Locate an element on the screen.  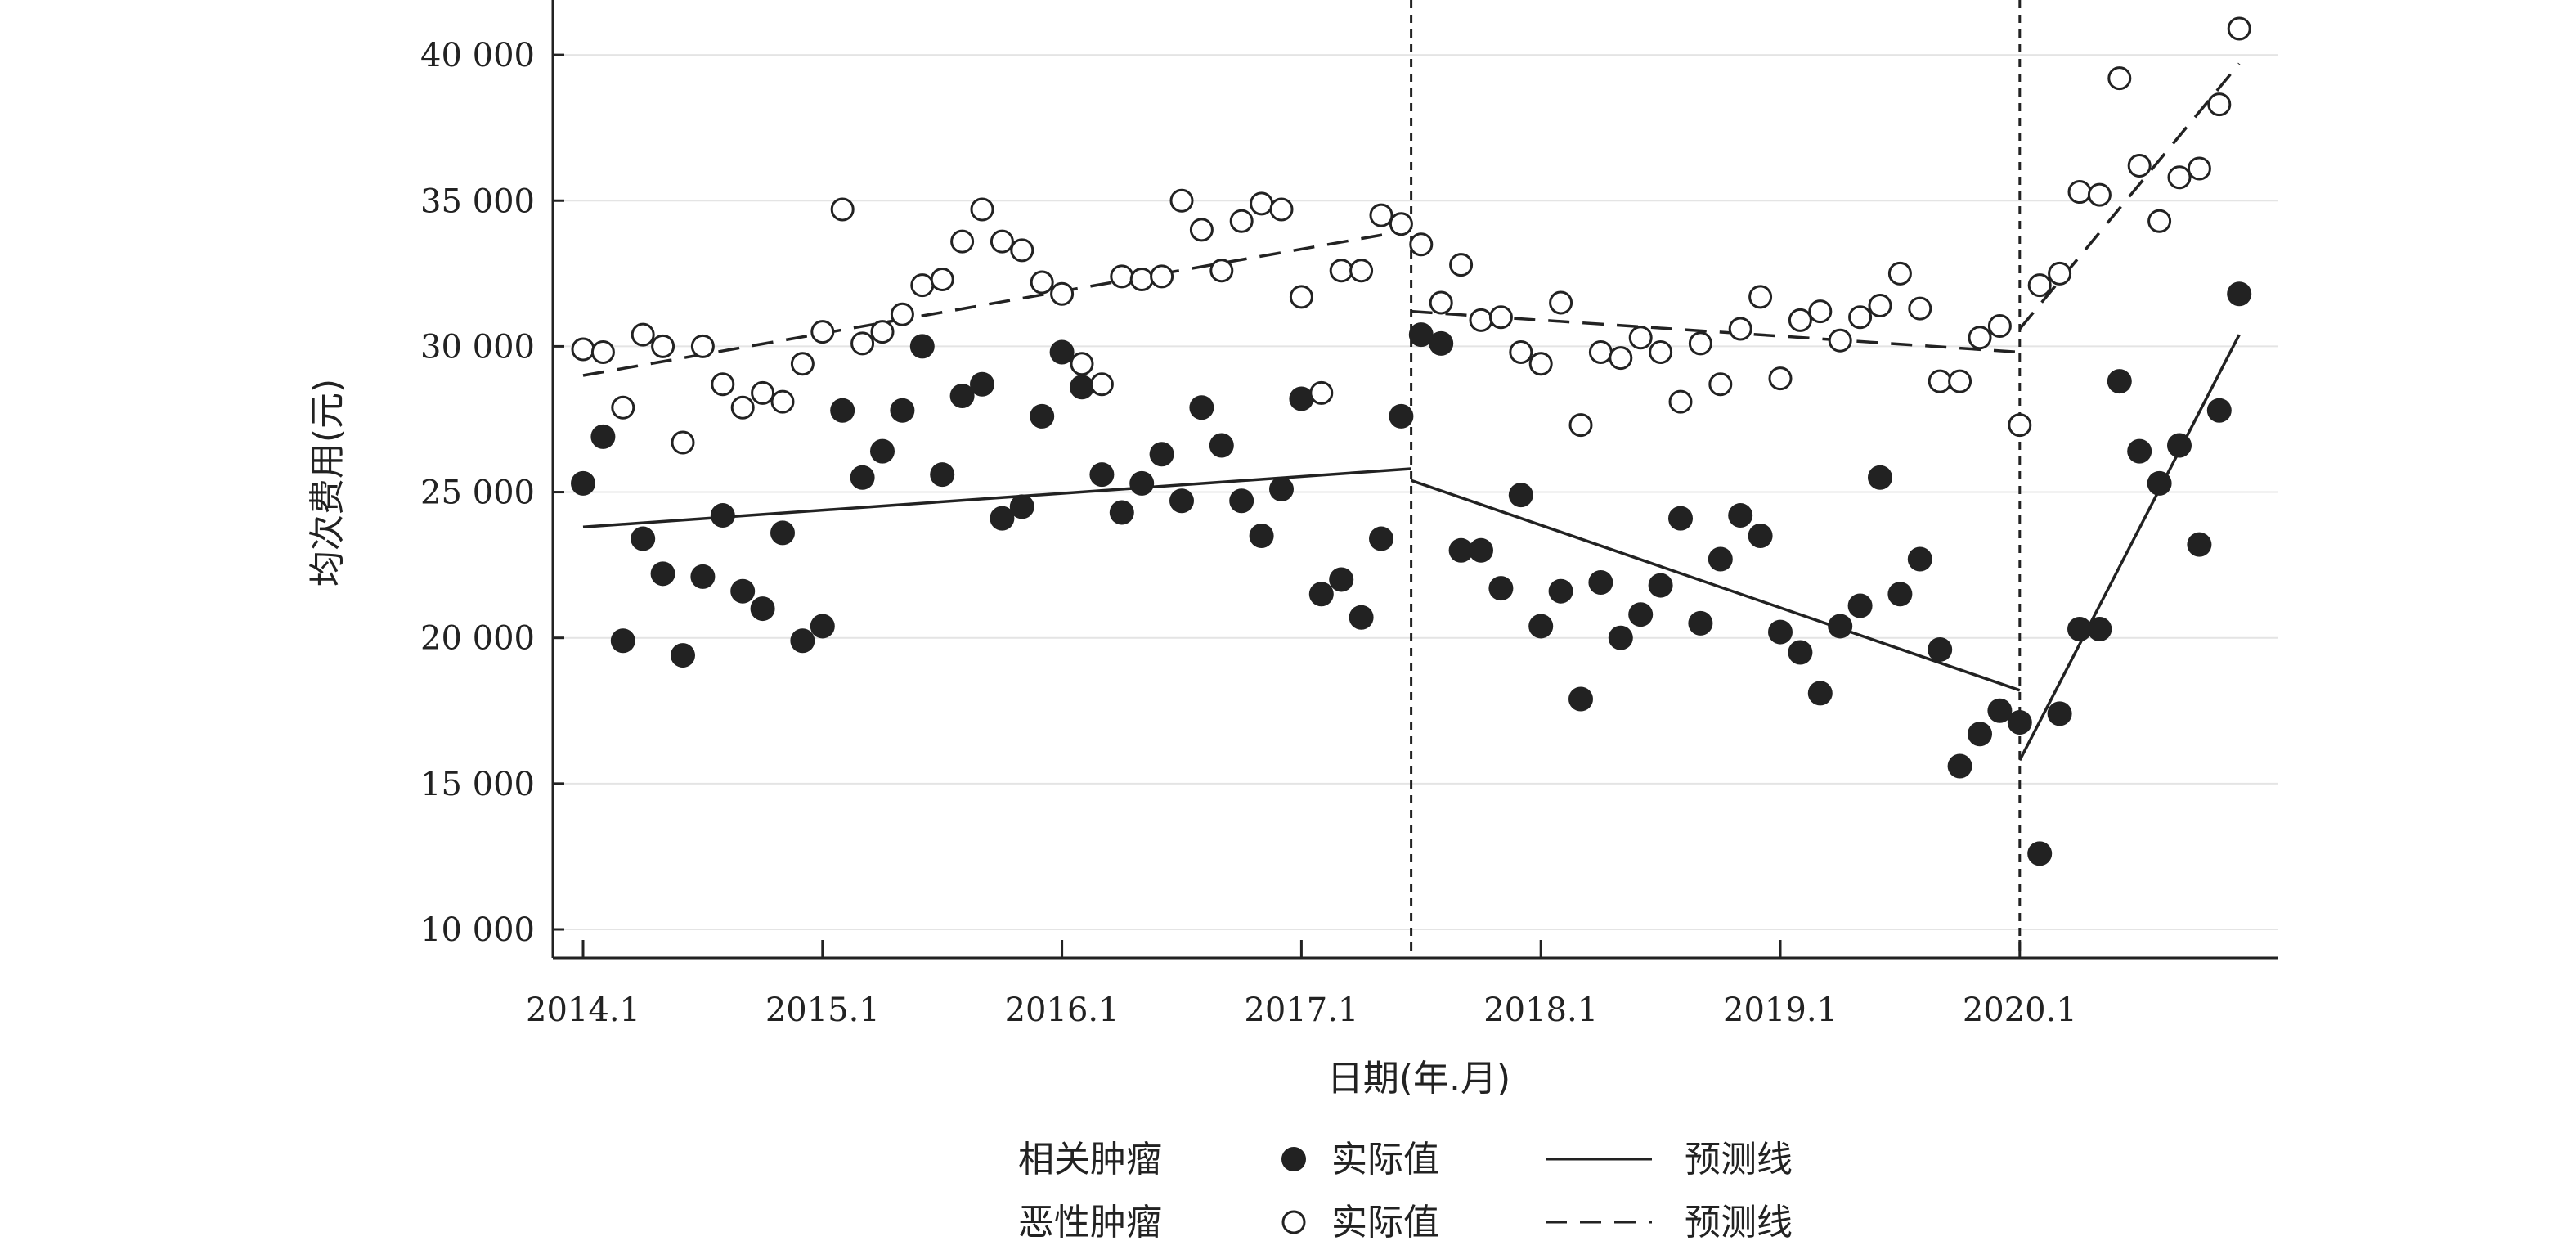
y-tick-label: 10 000 is located at coordinates (477, 930).